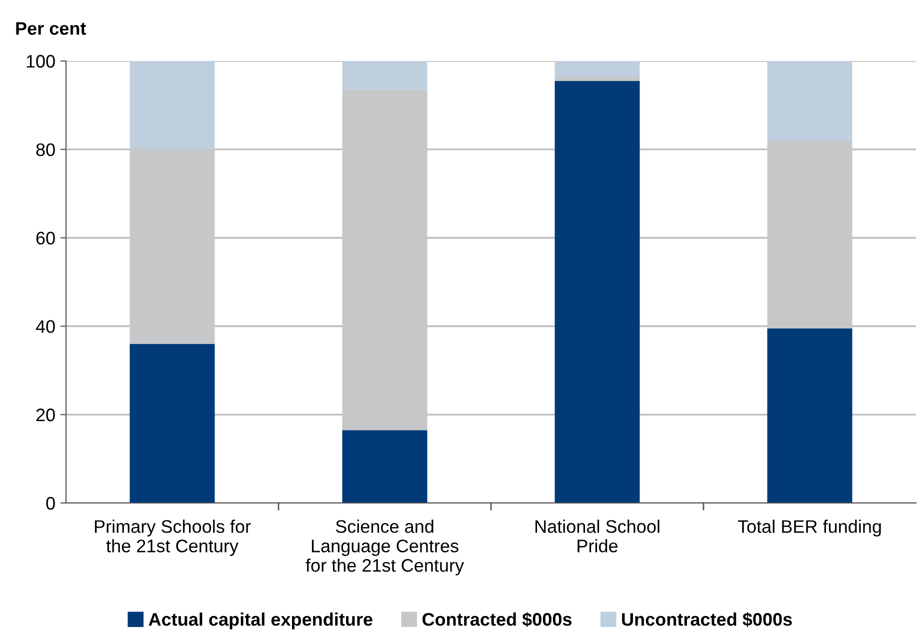  What do you see at coordinates (40, 61) in the screenshot?
I see `y-tick-label: 100` at bounding box center [40, 61].